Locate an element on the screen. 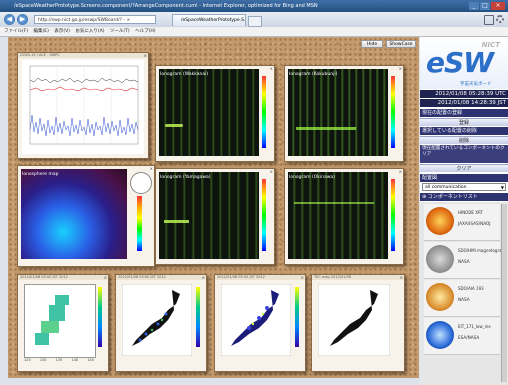  showcase-button: ShowCase is located at coordinates (401, 44).